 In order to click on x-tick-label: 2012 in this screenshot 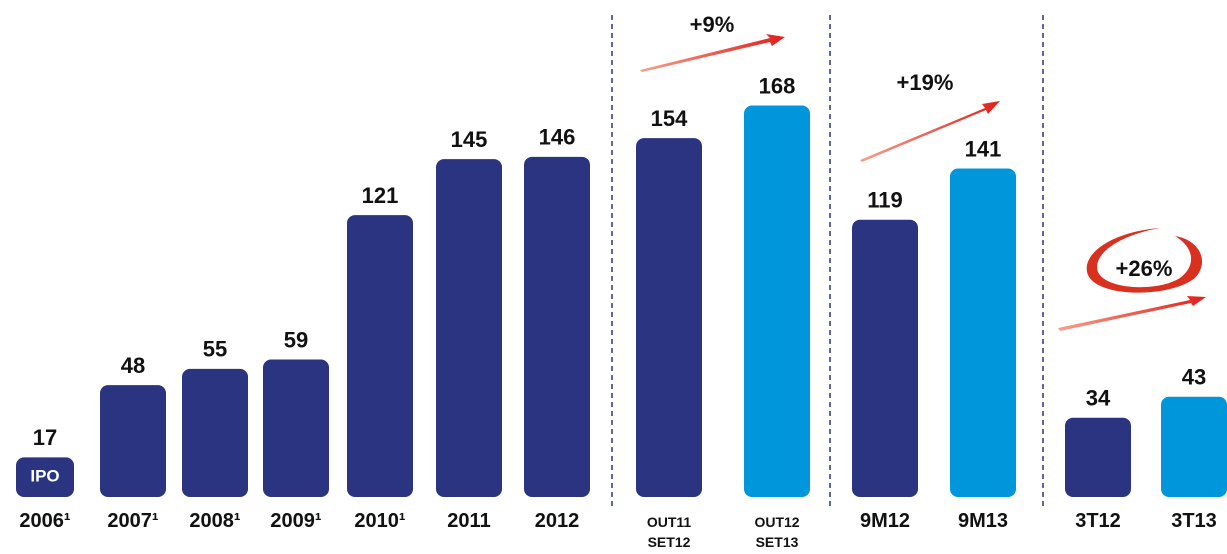, I will do `click(557, 521)`.